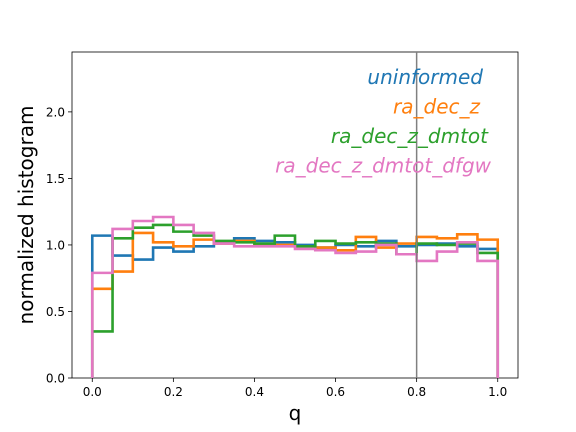  I want to click on x-tick-label: 1.0, so click(497, 392).